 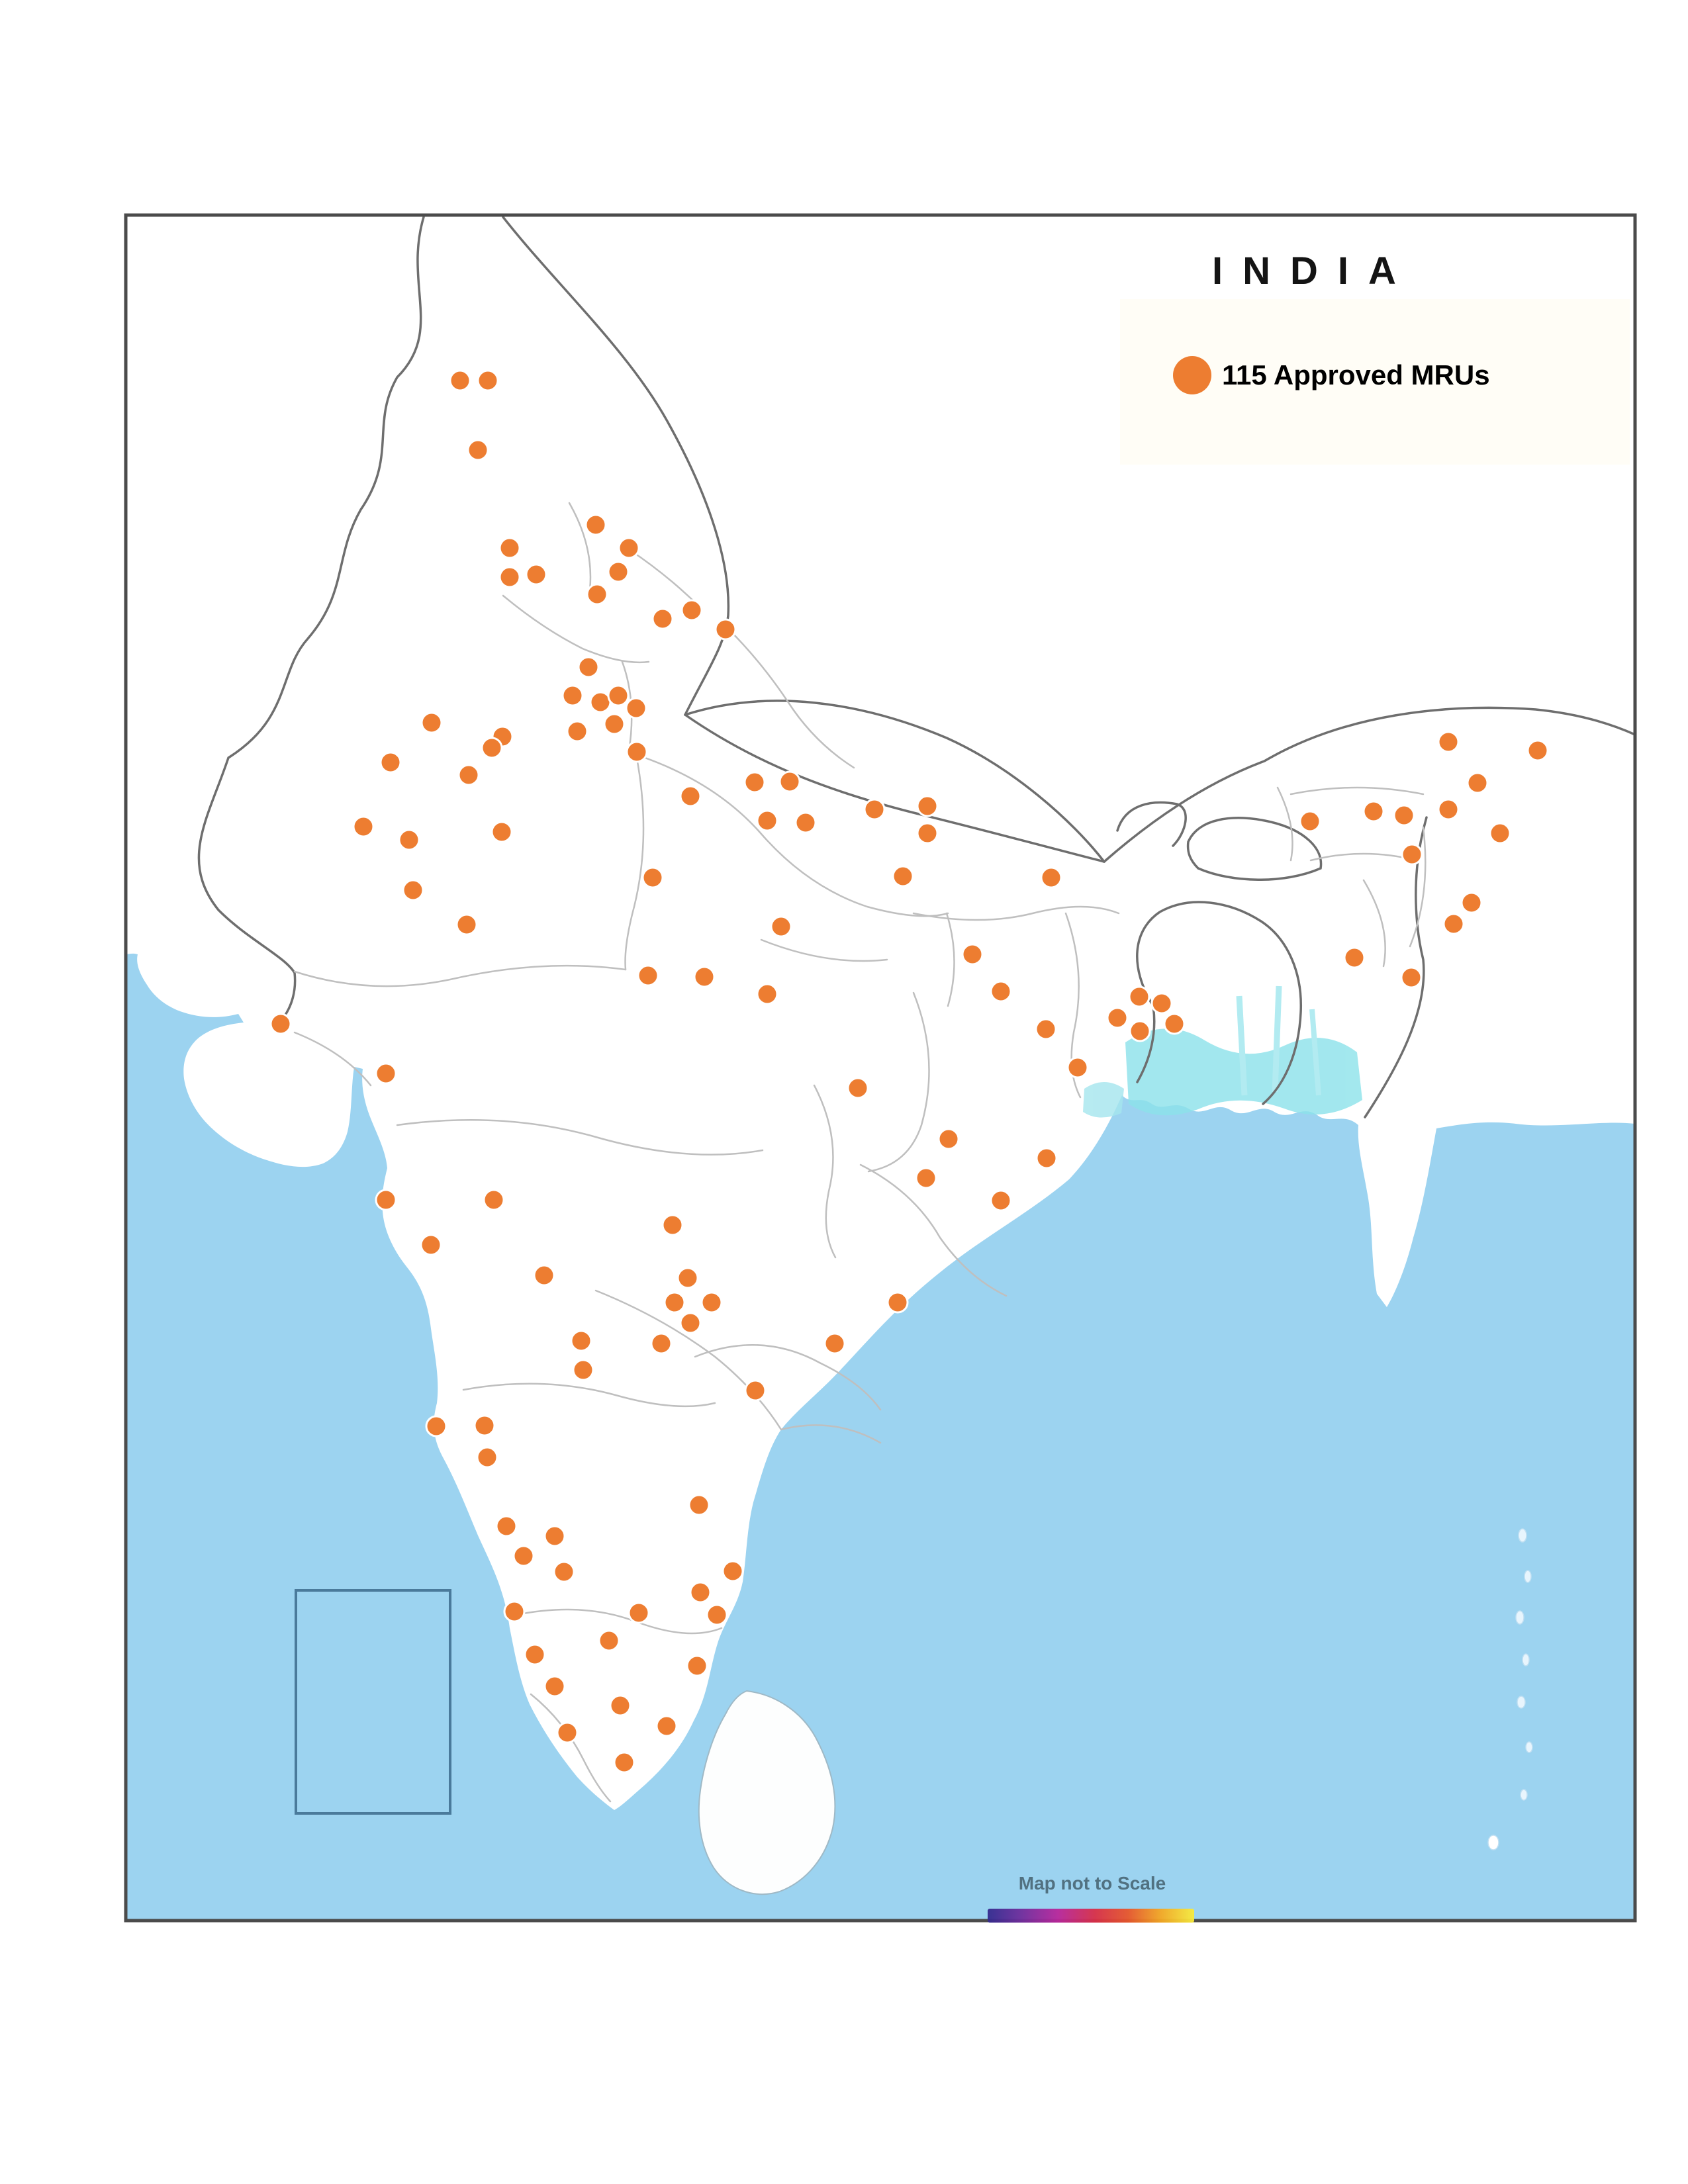 What do you see at coordinates (767, 1792) in the screenshot?
I see `sri-lanka-island` at bounding box center [767, 1792].